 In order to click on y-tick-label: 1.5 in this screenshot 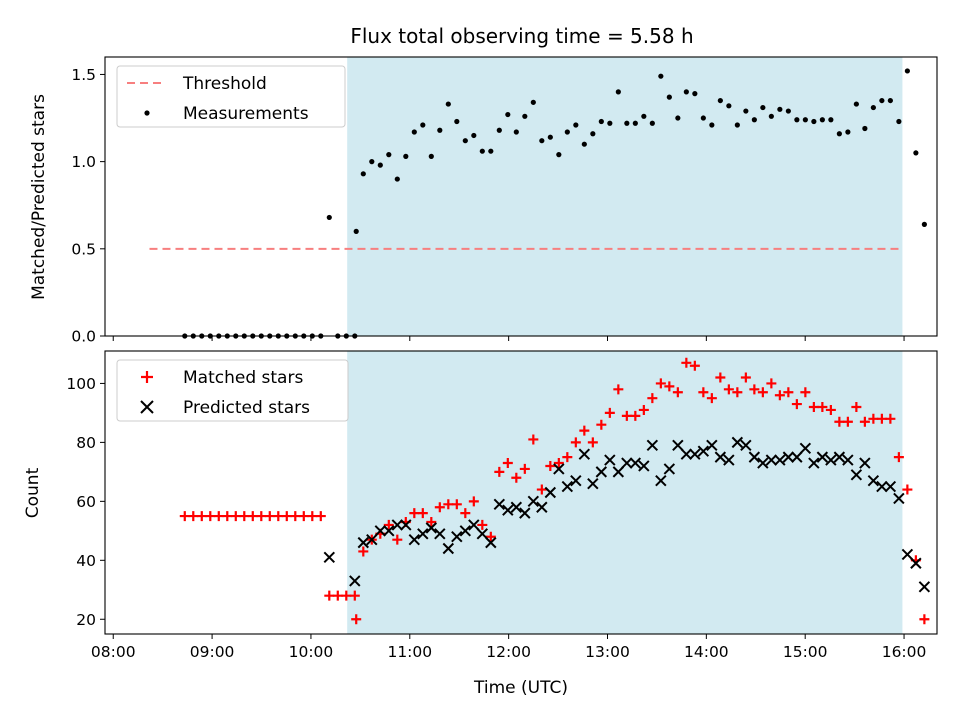, I will do `click(83, 75)`.